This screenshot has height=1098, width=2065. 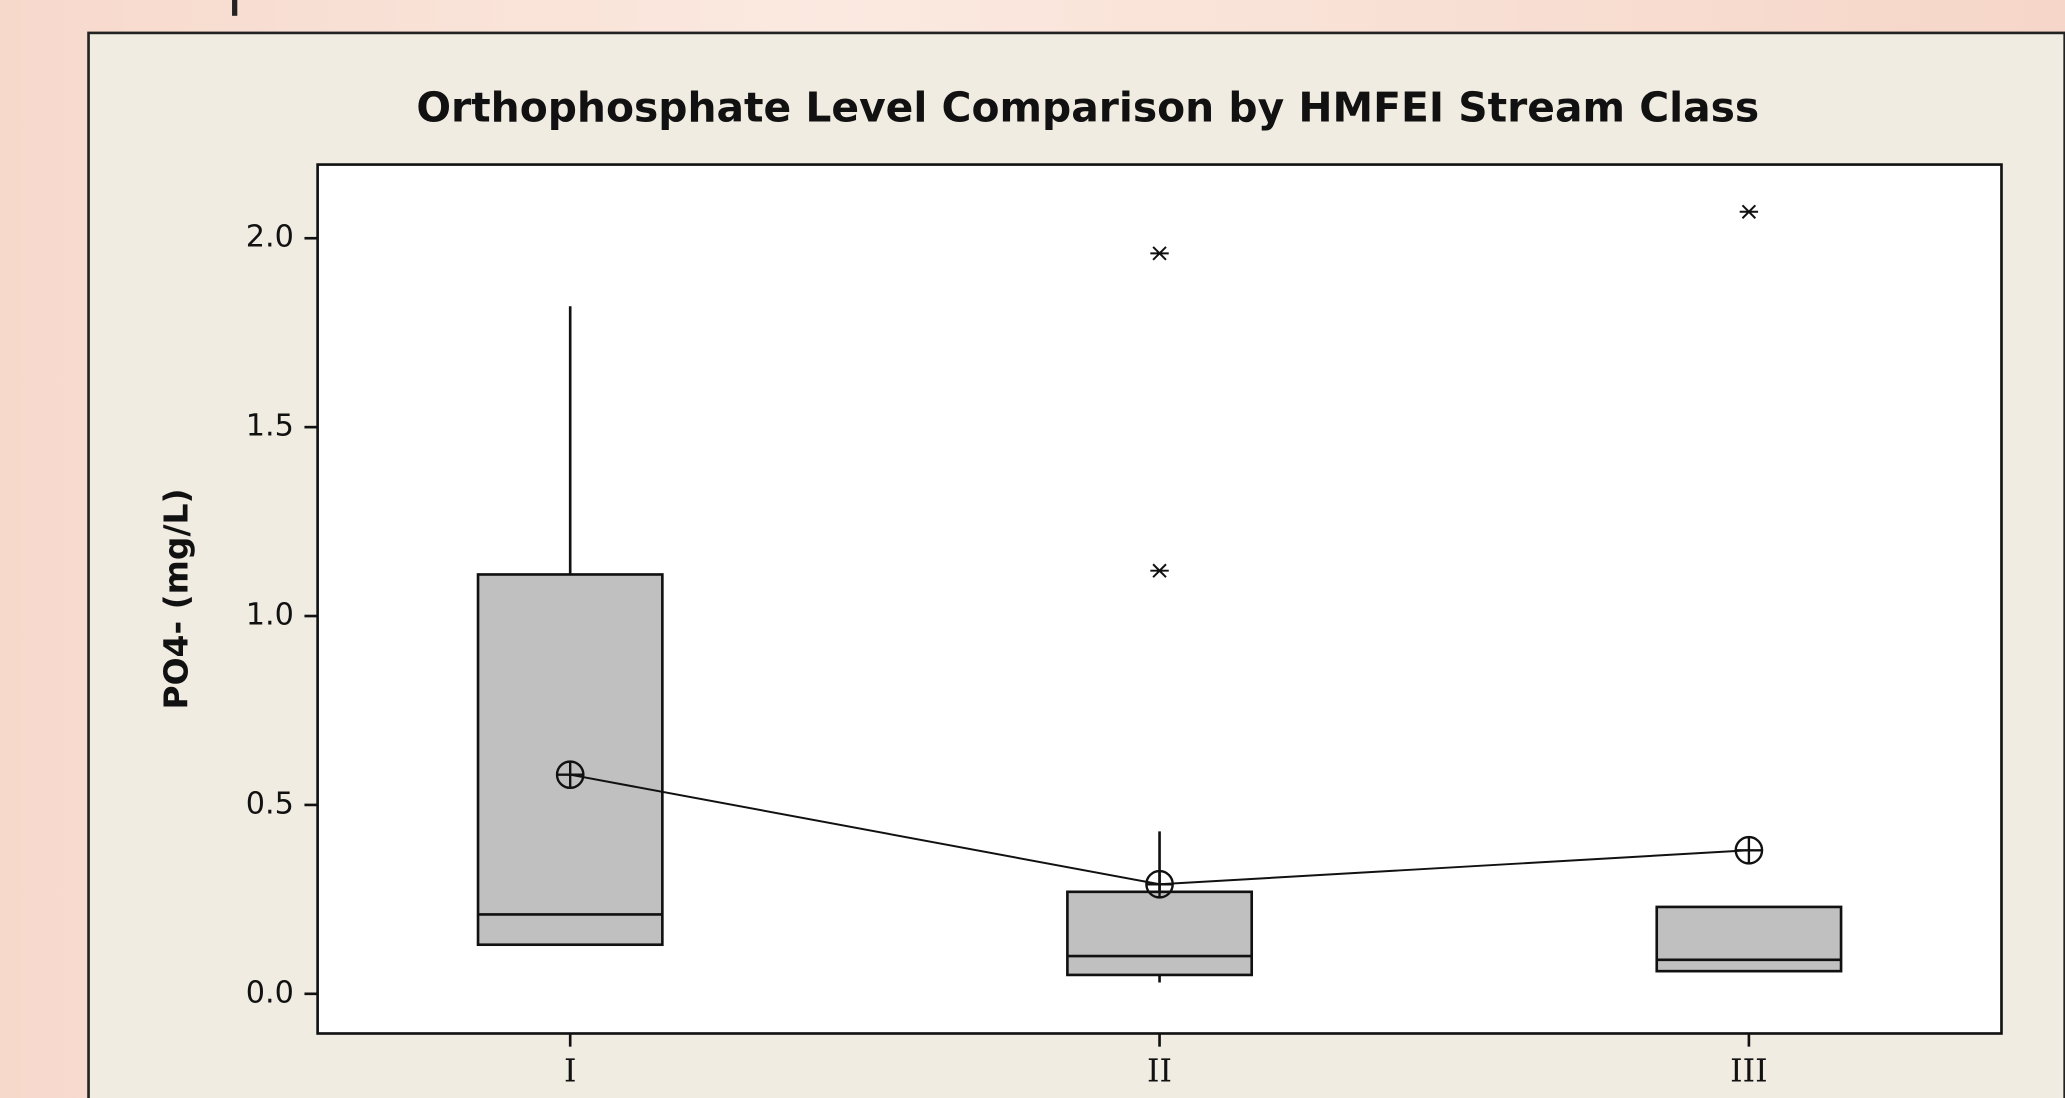 What do you see at coordinates (270, 237) in the screenshot?
I see `y-tick-label: 2.0` at bounding box center [270, 237].